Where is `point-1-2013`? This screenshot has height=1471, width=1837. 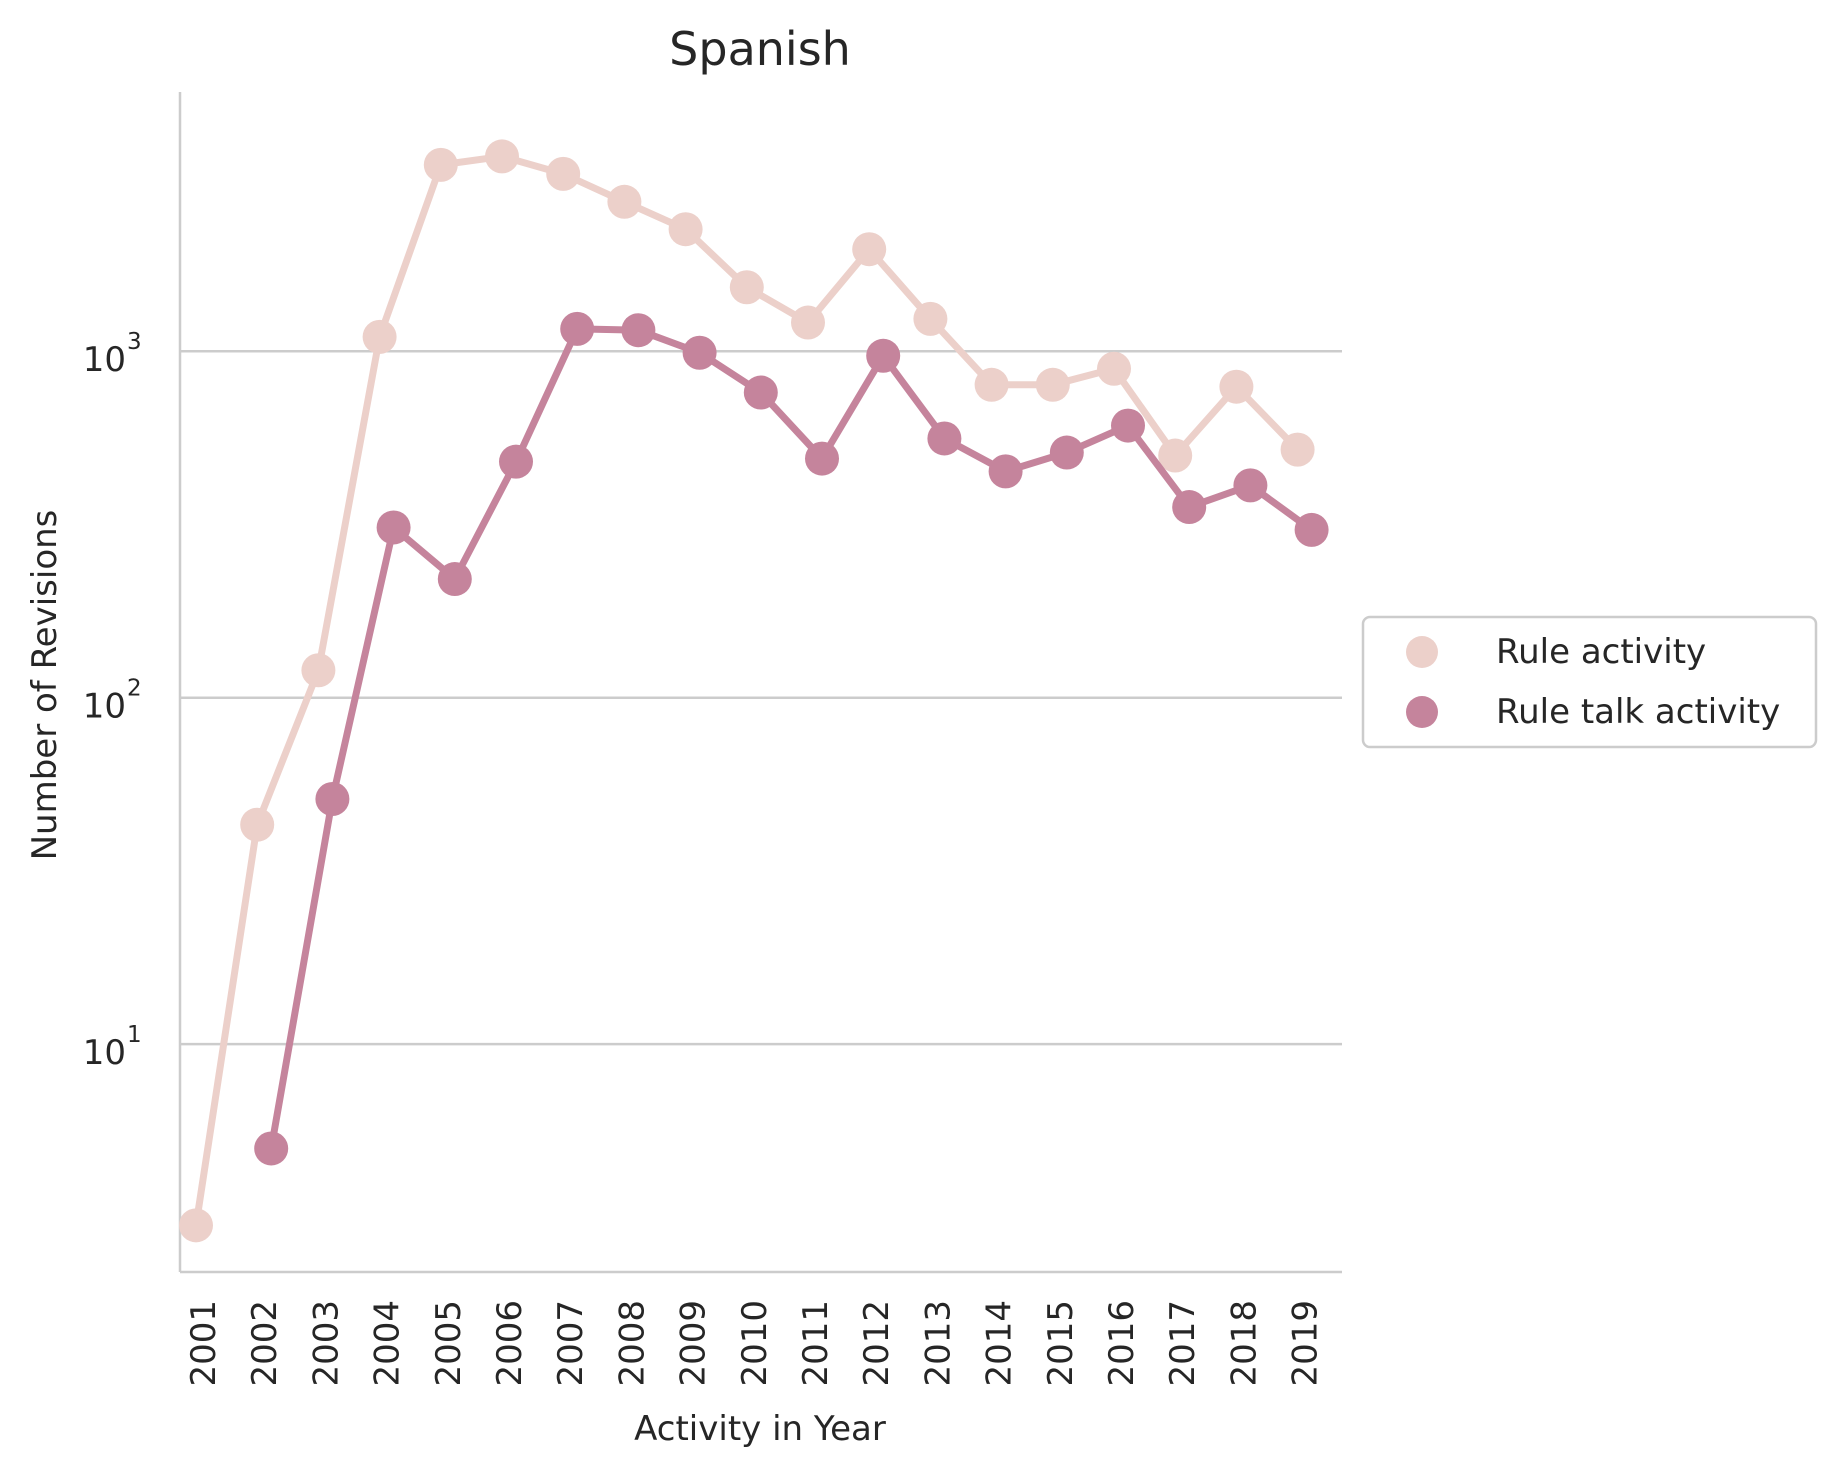
point-1-2013 is located at coordinates (944, 438).